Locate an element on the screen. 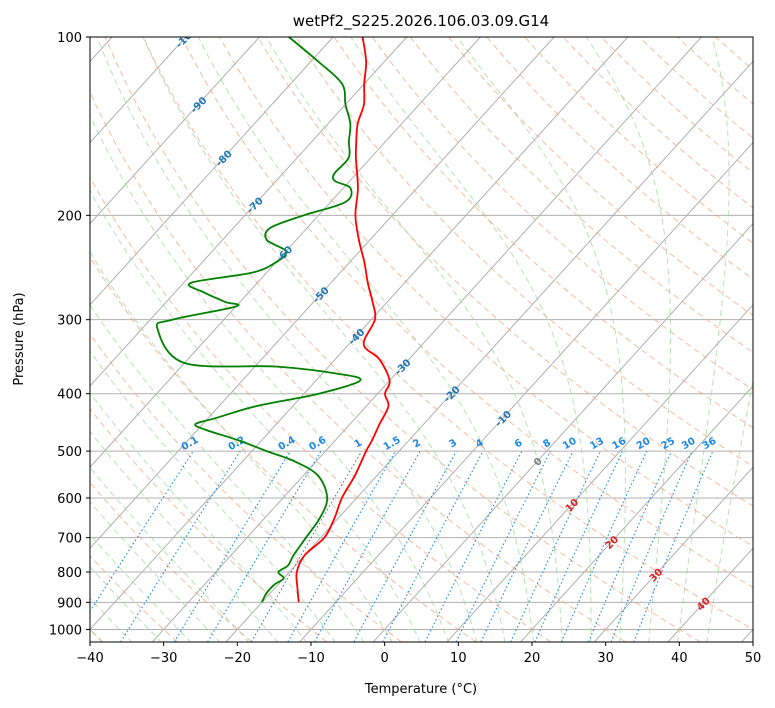 The image size is (775, 708). mixing-ratio-label: 6 is located at coordinates (519, 443).